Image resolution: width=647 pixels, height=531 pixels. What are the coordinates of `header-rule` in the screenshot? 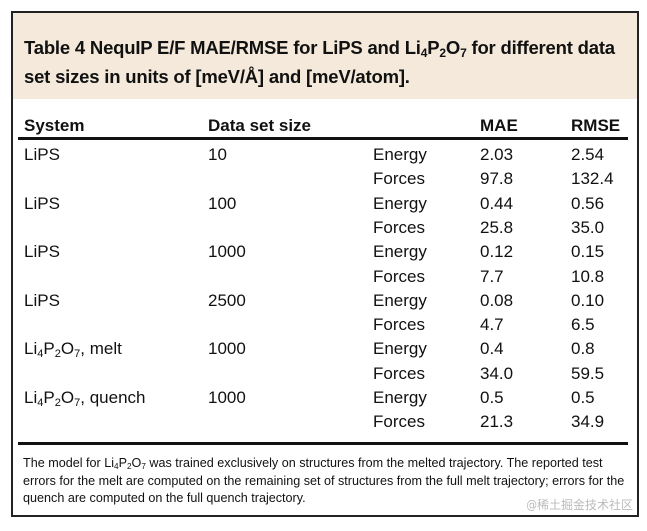 It's located at (323, 138).